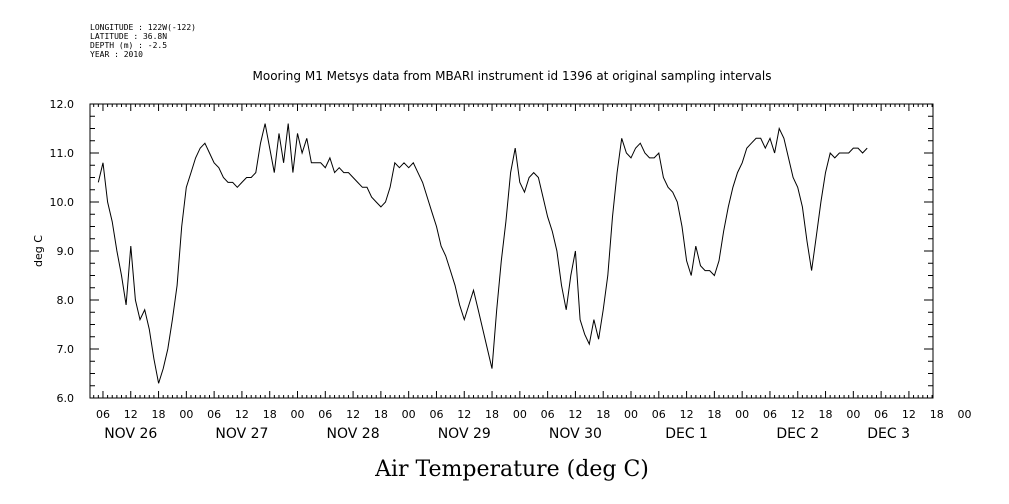 The width and height of the screenshot is (1009, 504). I want to click on x-date-label: NOV 28, so click(353, 434).